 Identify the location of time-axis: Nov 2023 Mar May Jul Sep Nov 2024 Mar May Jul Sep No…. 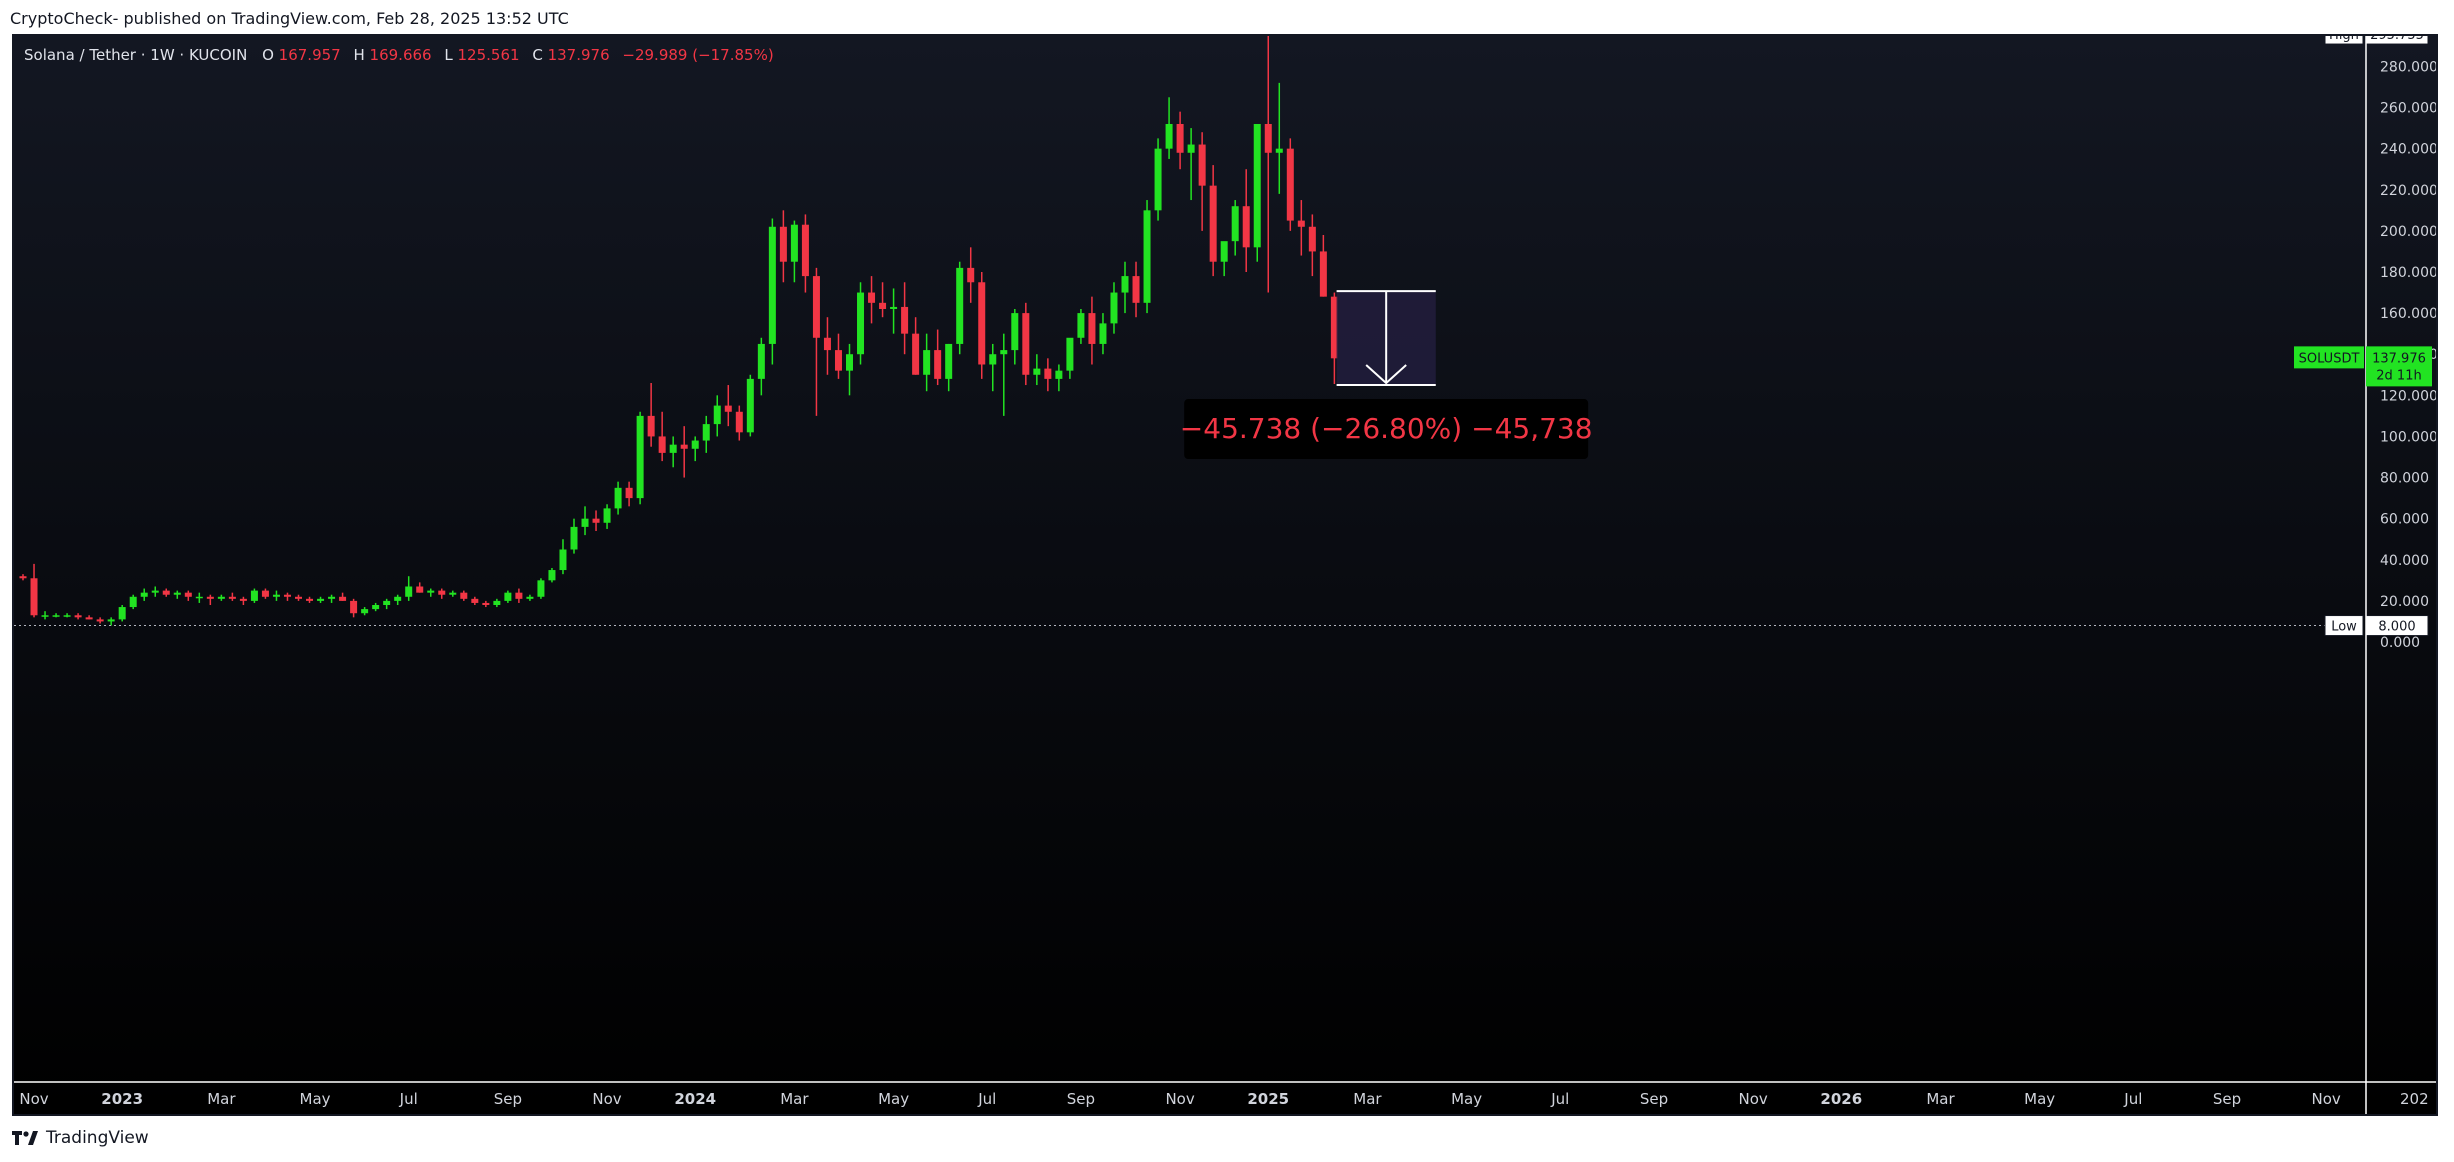
(1223, 1099).